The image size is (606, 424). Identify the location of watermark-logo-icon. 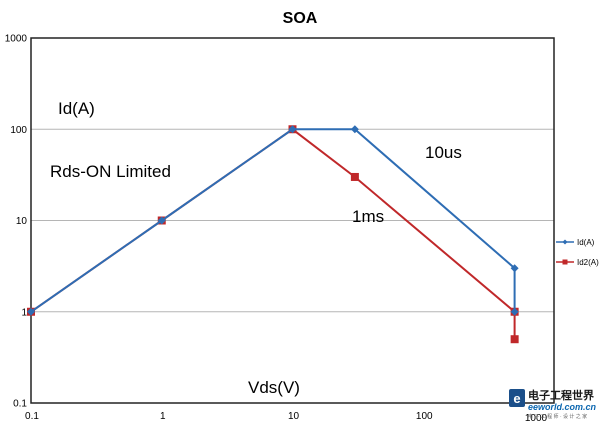
(517, 398).